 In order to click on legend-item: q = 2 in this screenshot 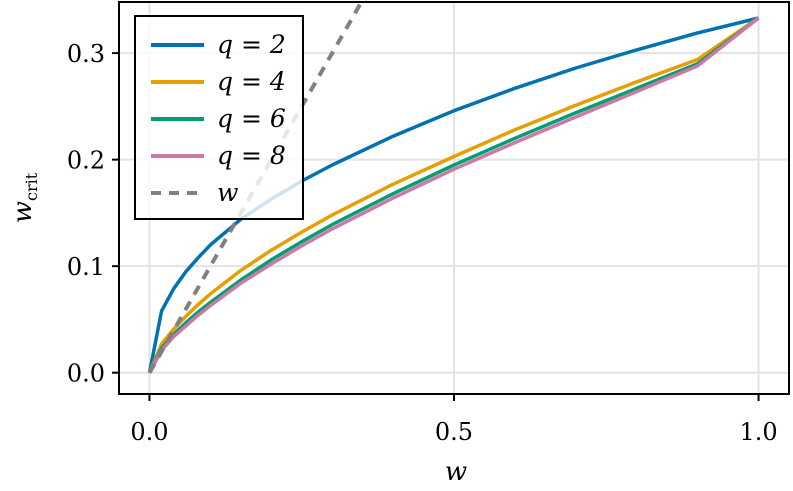, I will do `click(218, 44)`.